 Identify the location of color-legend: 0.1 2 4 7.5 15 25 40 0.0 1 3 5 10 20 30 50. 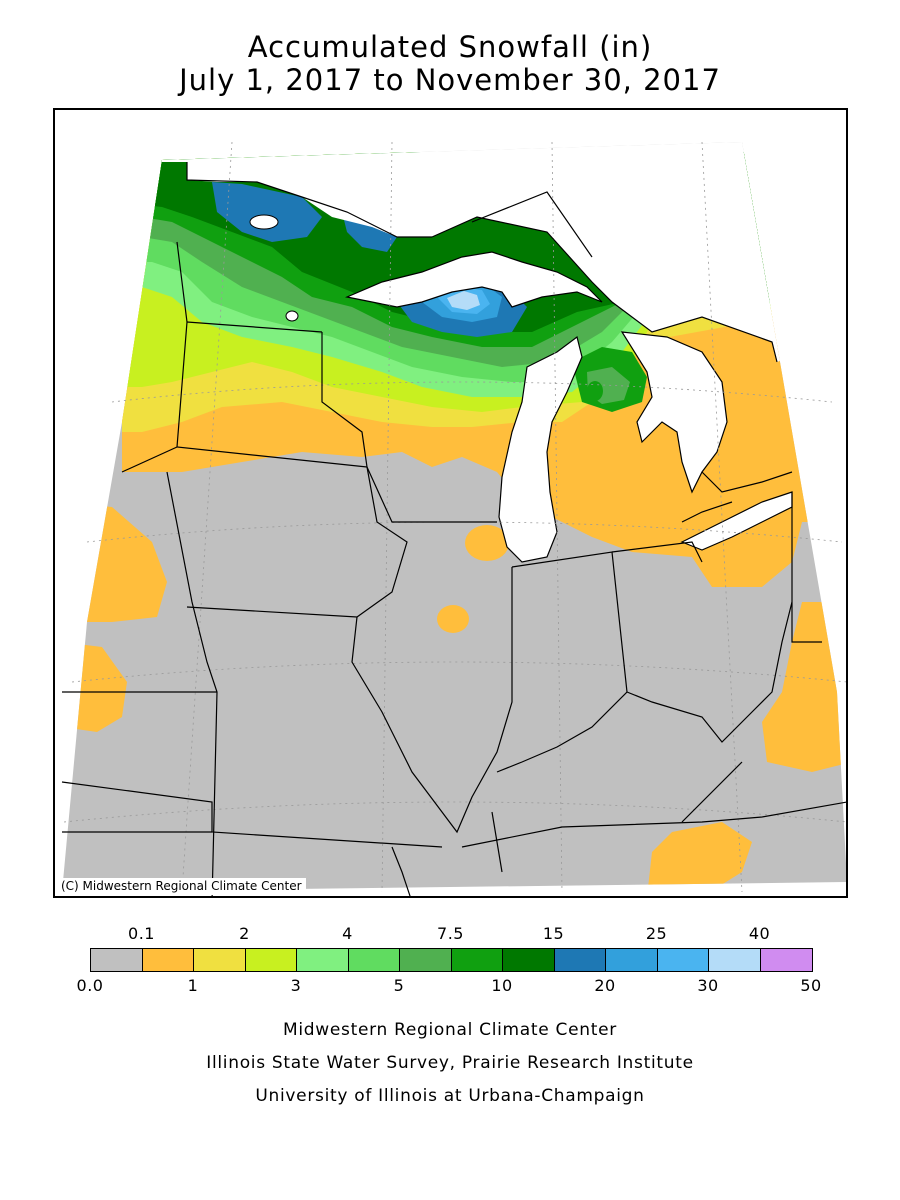
(450, 958).